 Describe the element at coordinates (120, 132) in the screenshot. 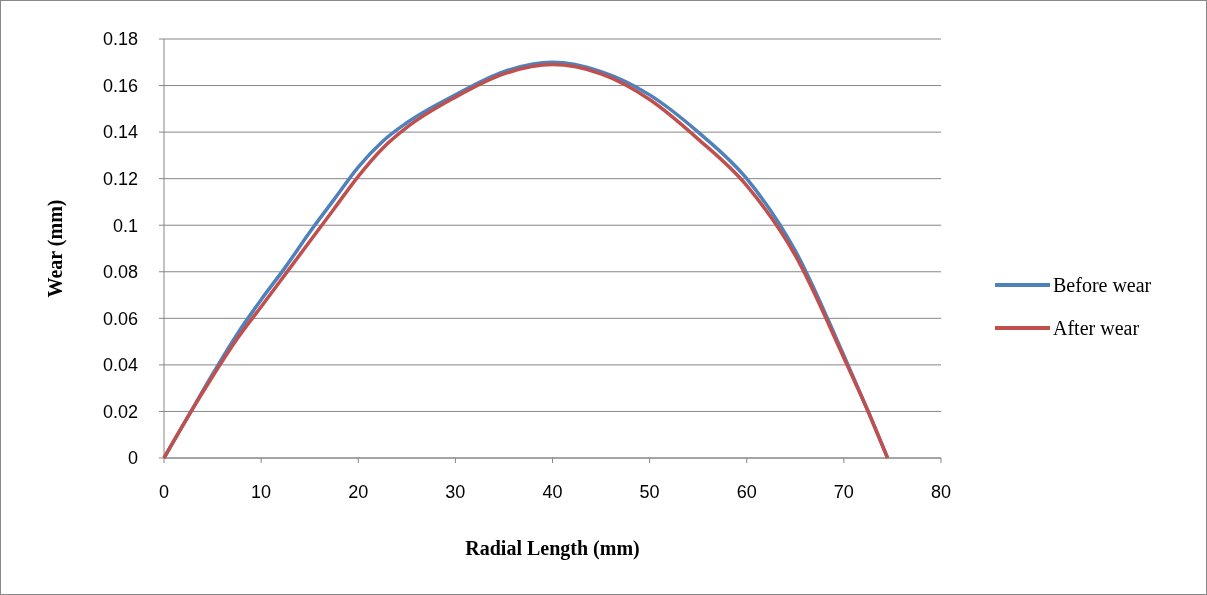

I see `y-tick-label: 0.14` at that location.